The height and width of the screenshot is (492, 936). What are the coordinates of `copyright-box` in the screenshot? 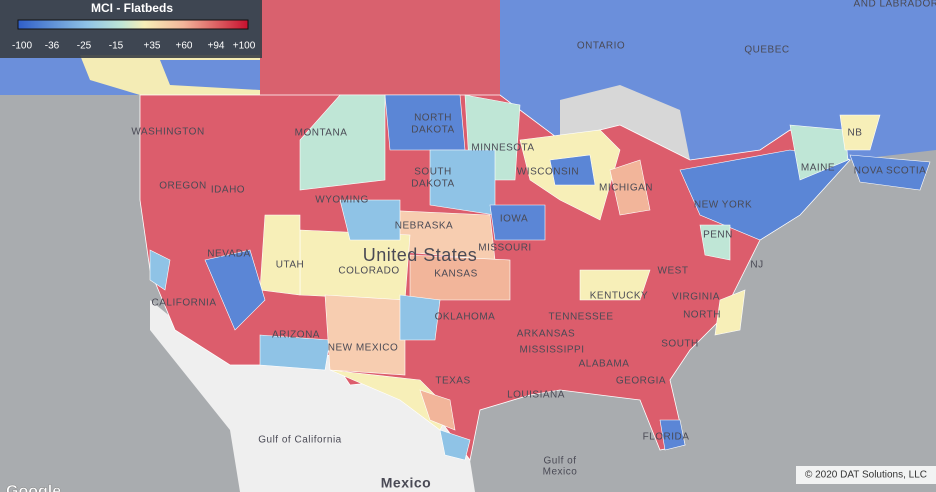 It's located at (866, 475).